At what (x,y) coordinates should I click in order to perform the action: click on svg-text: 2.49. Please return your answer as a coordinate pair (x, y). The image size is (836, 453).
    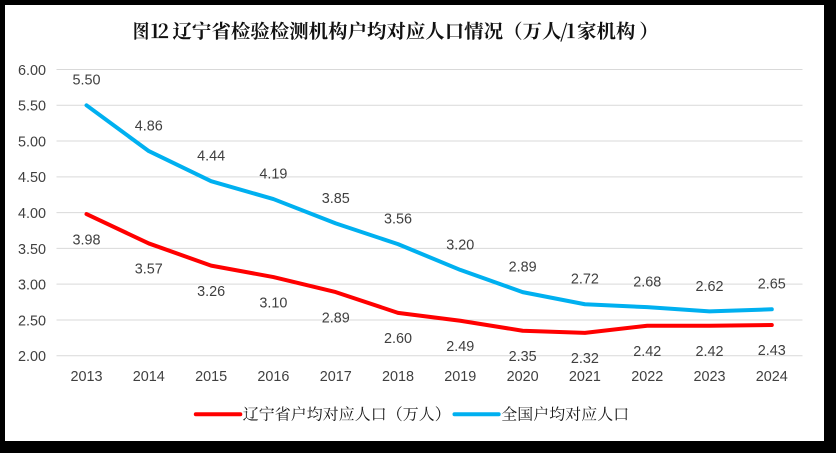
    Looking at the image, I should click on (460, 347).